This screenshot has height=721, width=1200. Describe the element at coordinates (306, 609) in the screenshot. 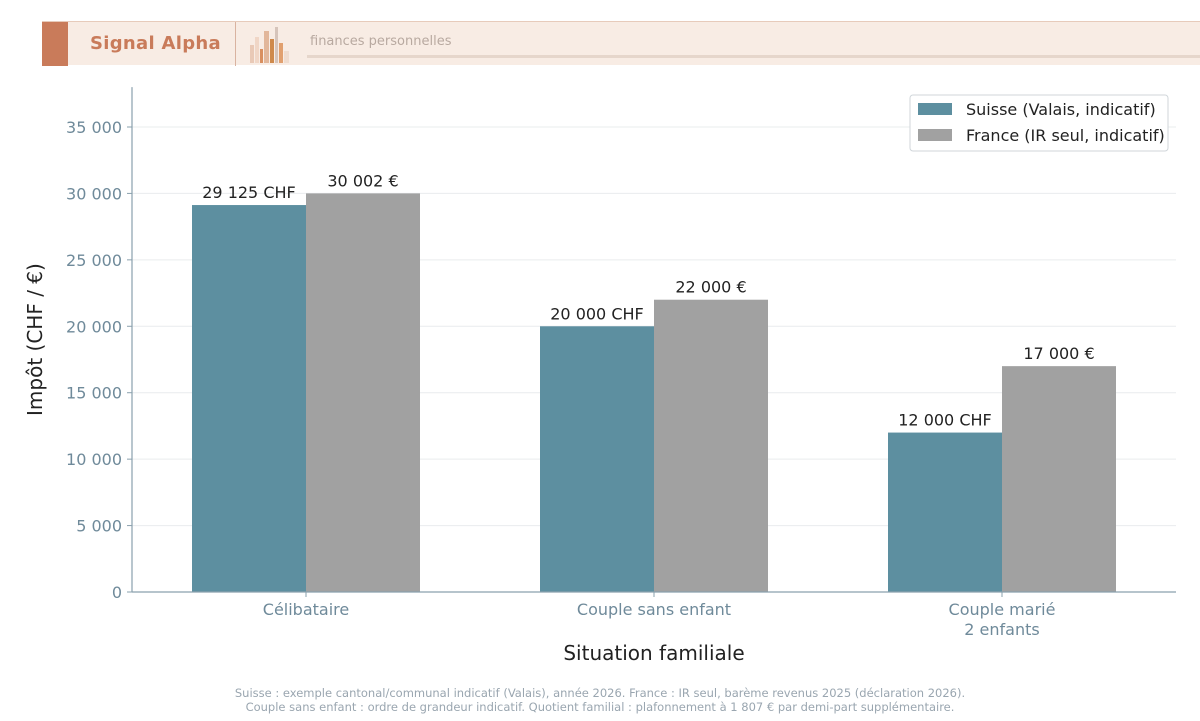

I see `x-tick-label: Célibataire` at that location.